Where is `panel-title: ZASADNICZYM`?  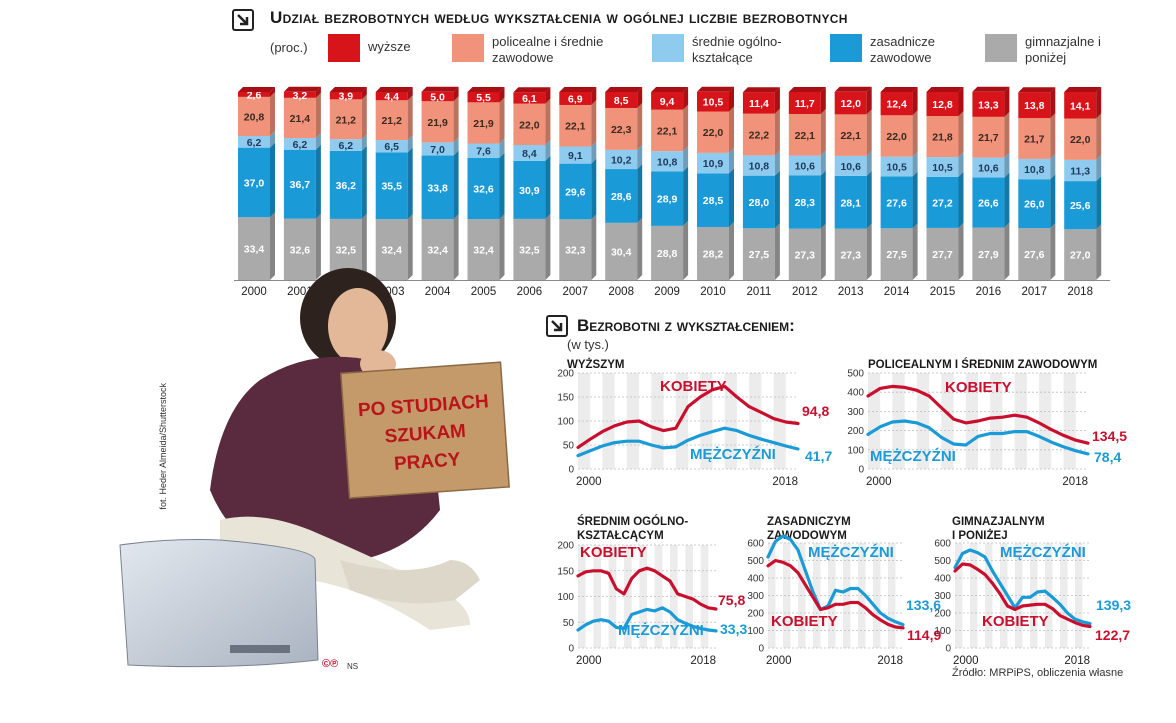 panel-title: ZASADNICZYM is located at coordinates (809, 522).